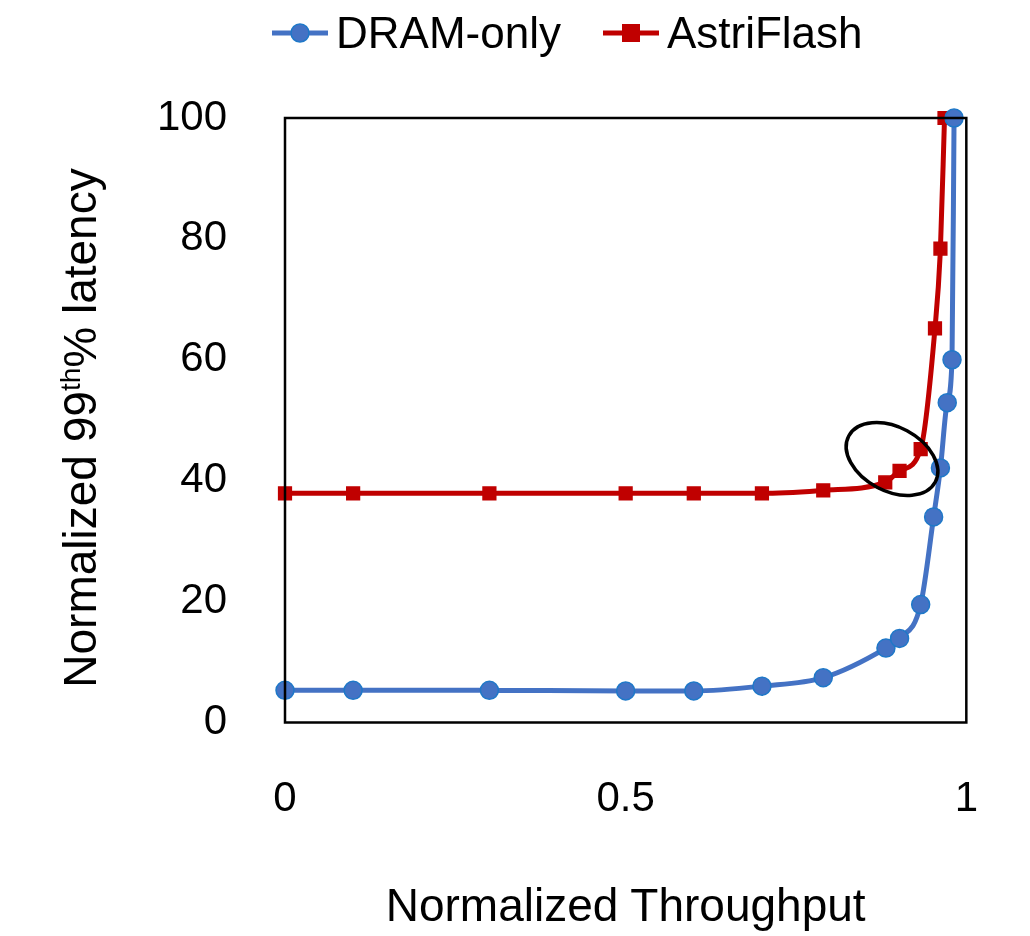 This screenshot has width=1030, height=936. I want to click on x-axis-title: Normalized Throughput, so click(625, 905).